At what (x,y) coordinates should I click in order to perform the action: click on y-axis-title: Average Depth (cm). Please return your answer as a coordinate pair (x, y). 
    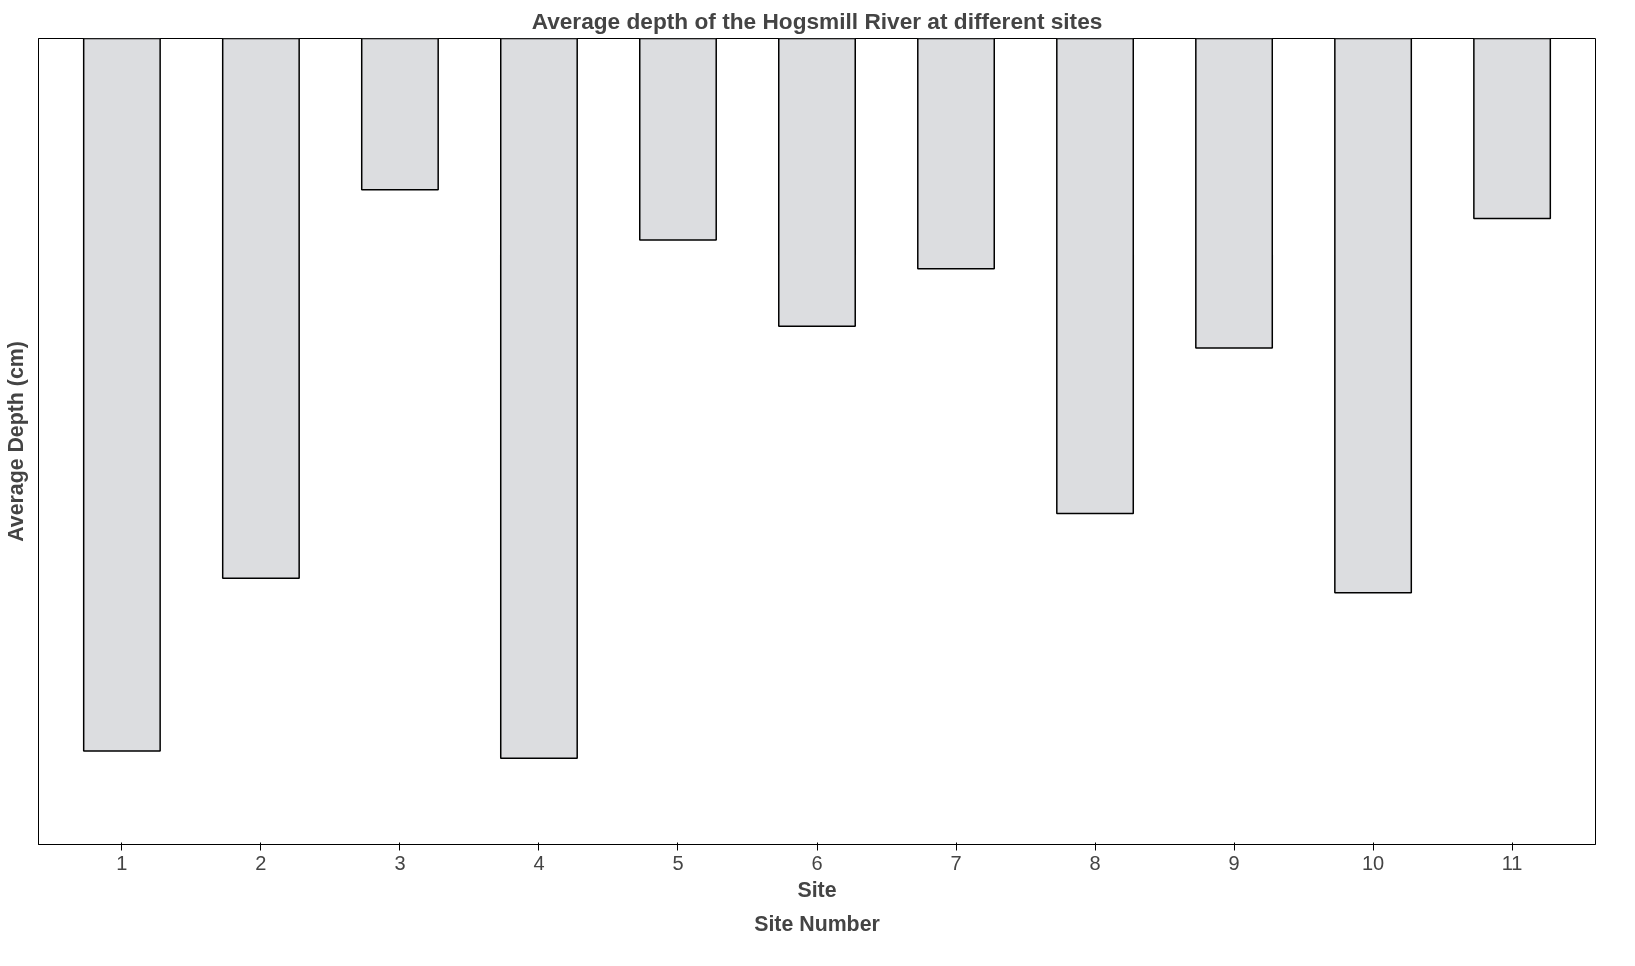
    Looking at the image, I should click on (15, 441).